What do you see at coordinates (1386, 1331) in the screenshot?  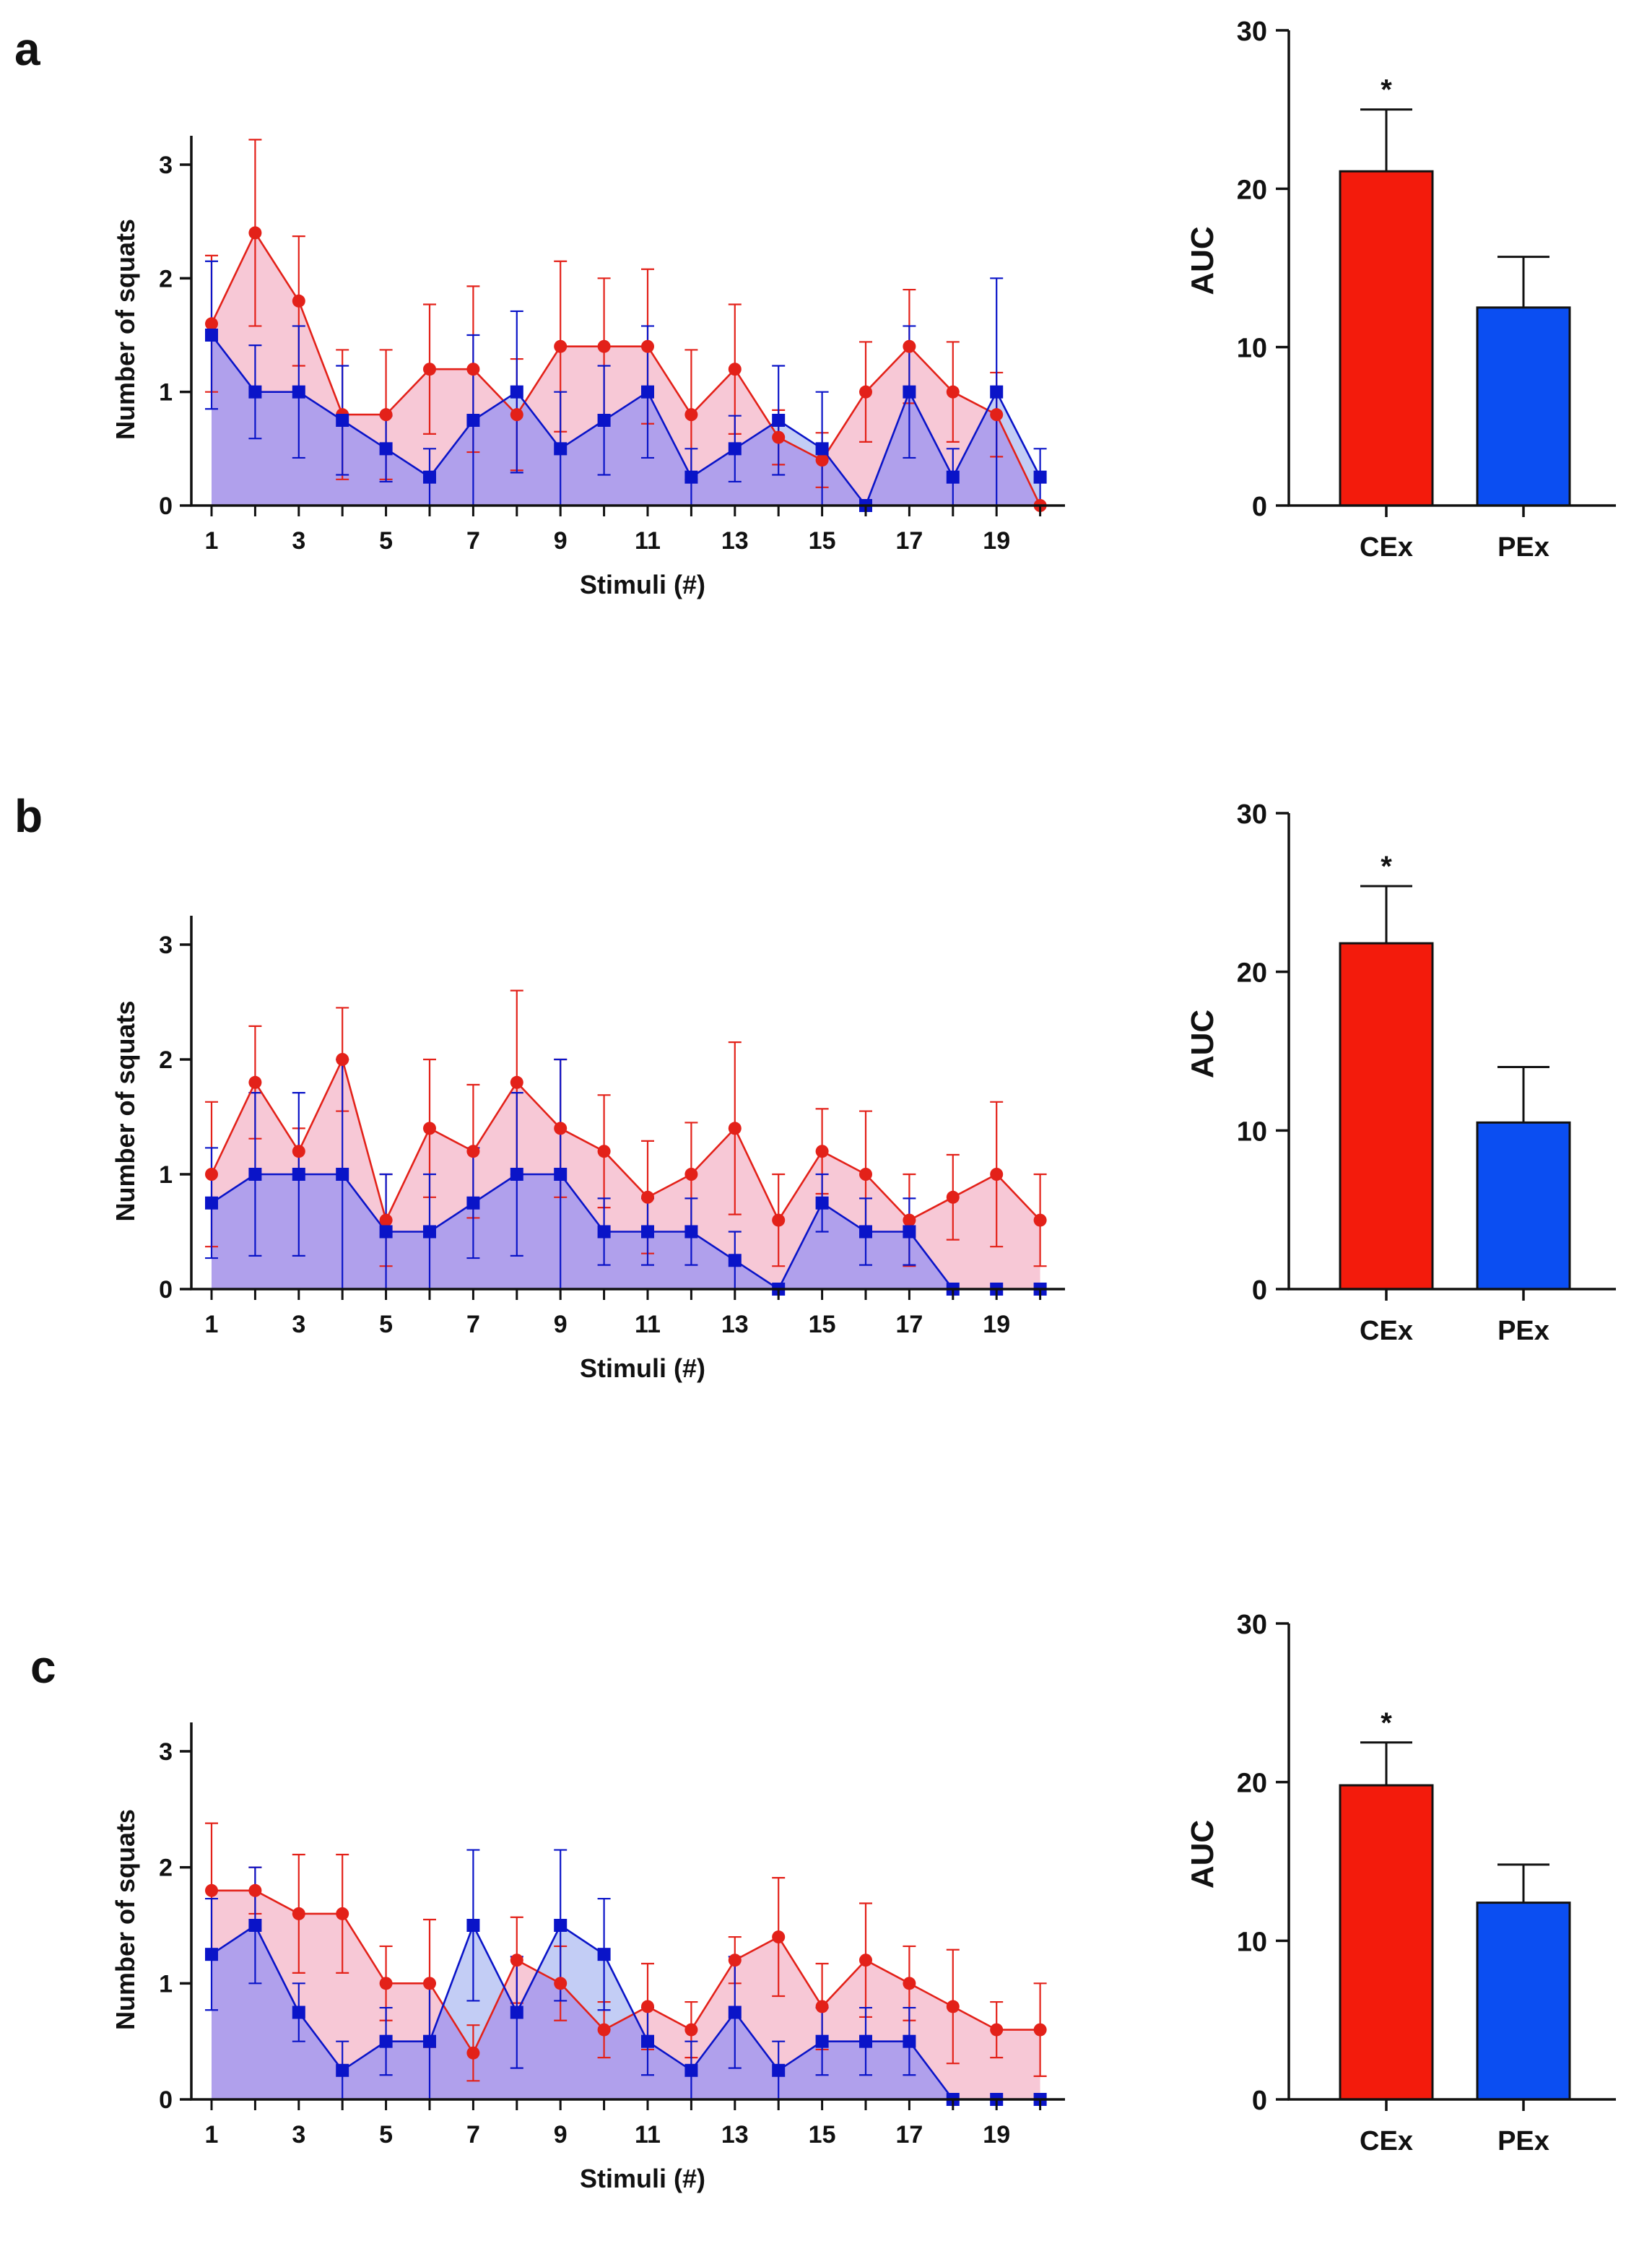 I see `bar-category-label: CEx` at bounding box center [1386, 1331].